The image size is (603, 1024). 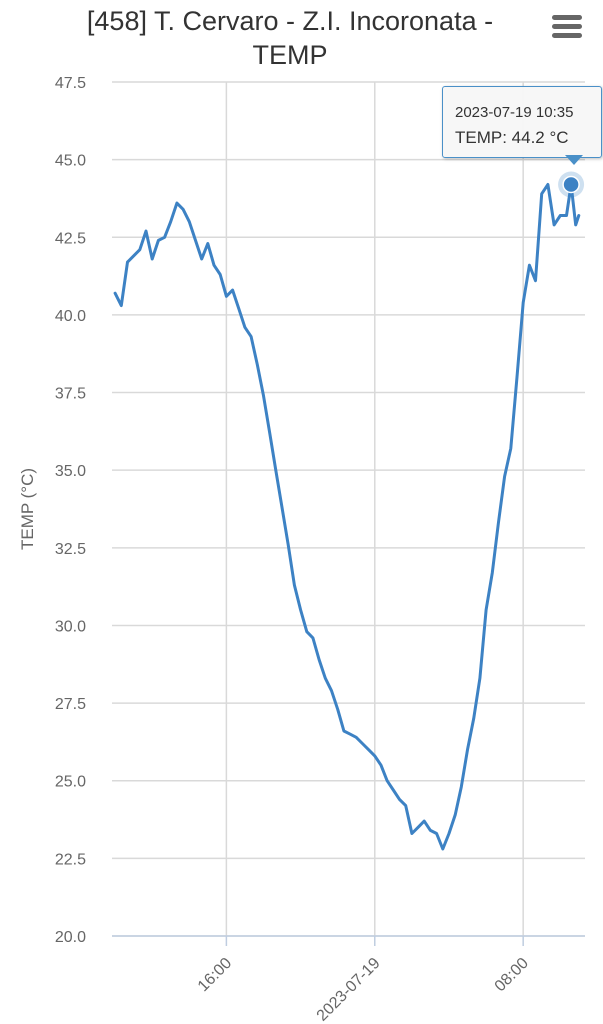 I want to click on hamburger-menu-icon, so click(x=567, y=29).